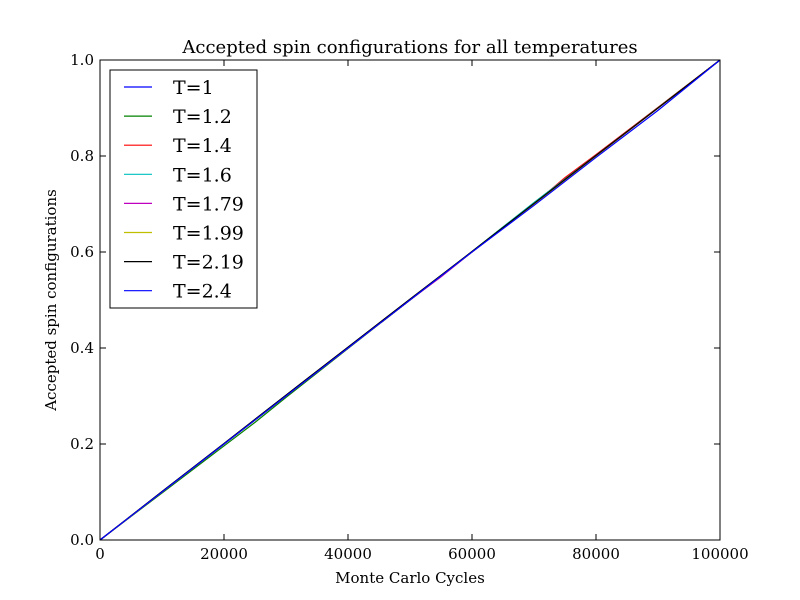  Describe the element at coordinates (719, 554) in the screenshot. I see `x-tick-label: 100000` at that location.